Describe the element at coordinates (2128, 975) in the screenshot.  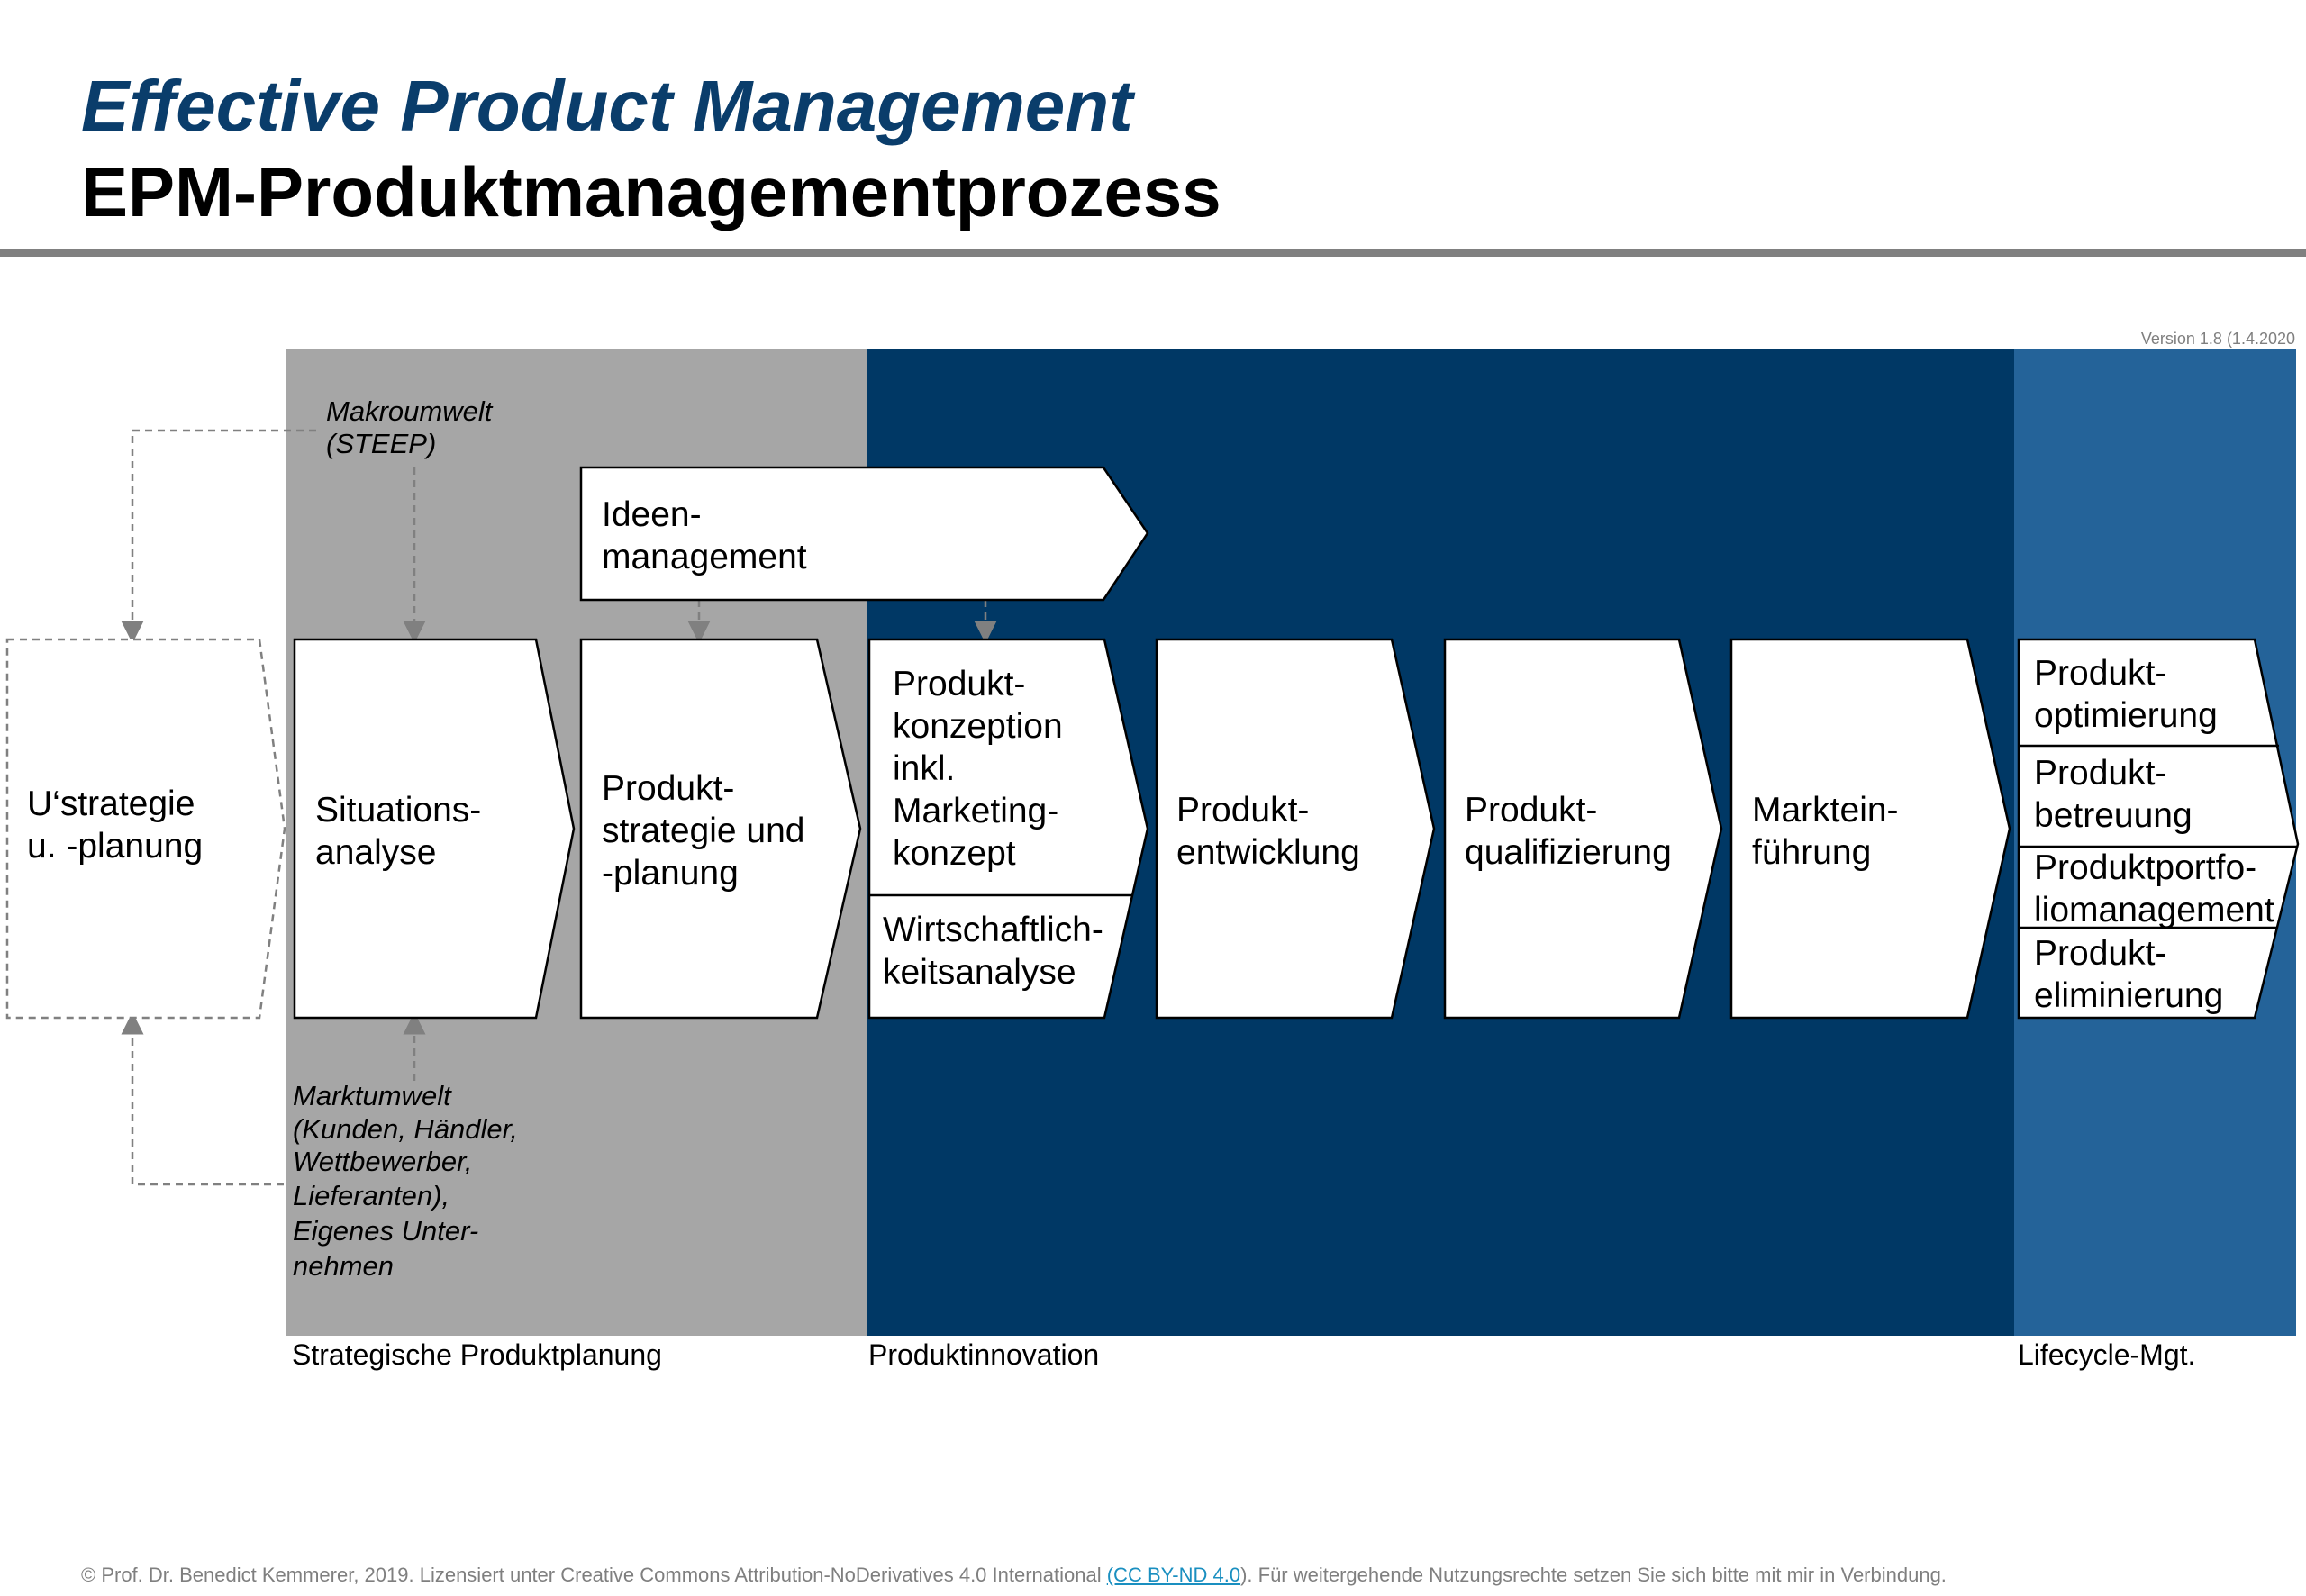
I see `lifecycle-produkteliminierung: Produkt-eliminierung` at that location.